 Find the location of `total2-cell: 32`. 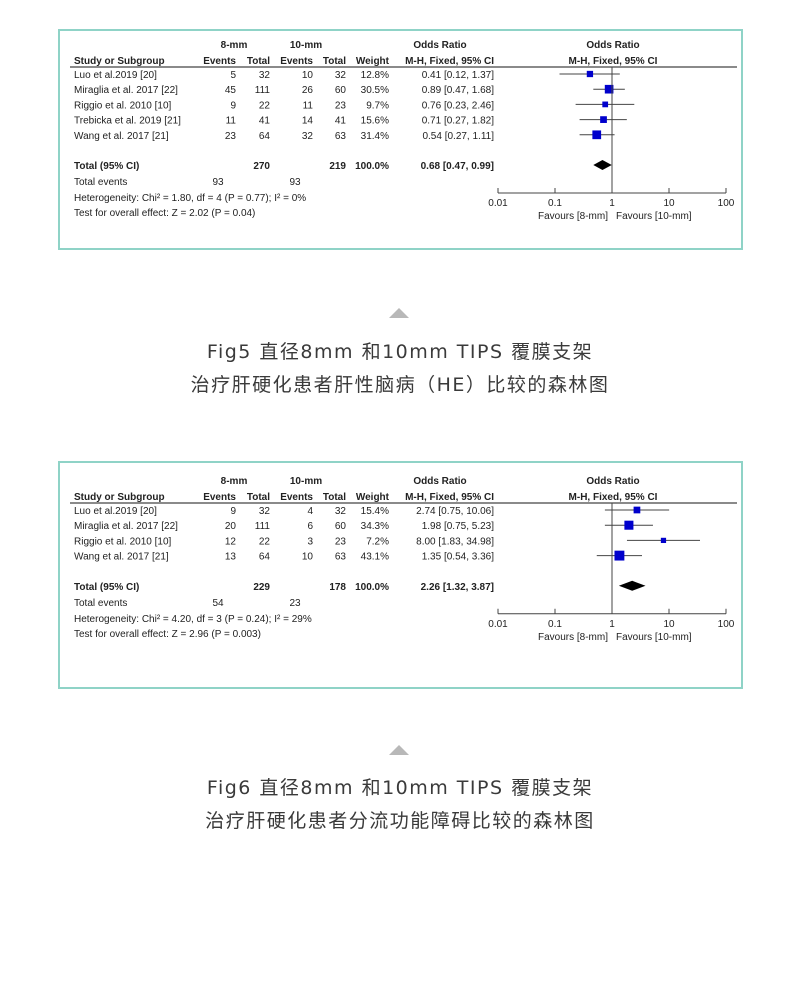

total2-cell: 32 is located at coordinates (341, 511).